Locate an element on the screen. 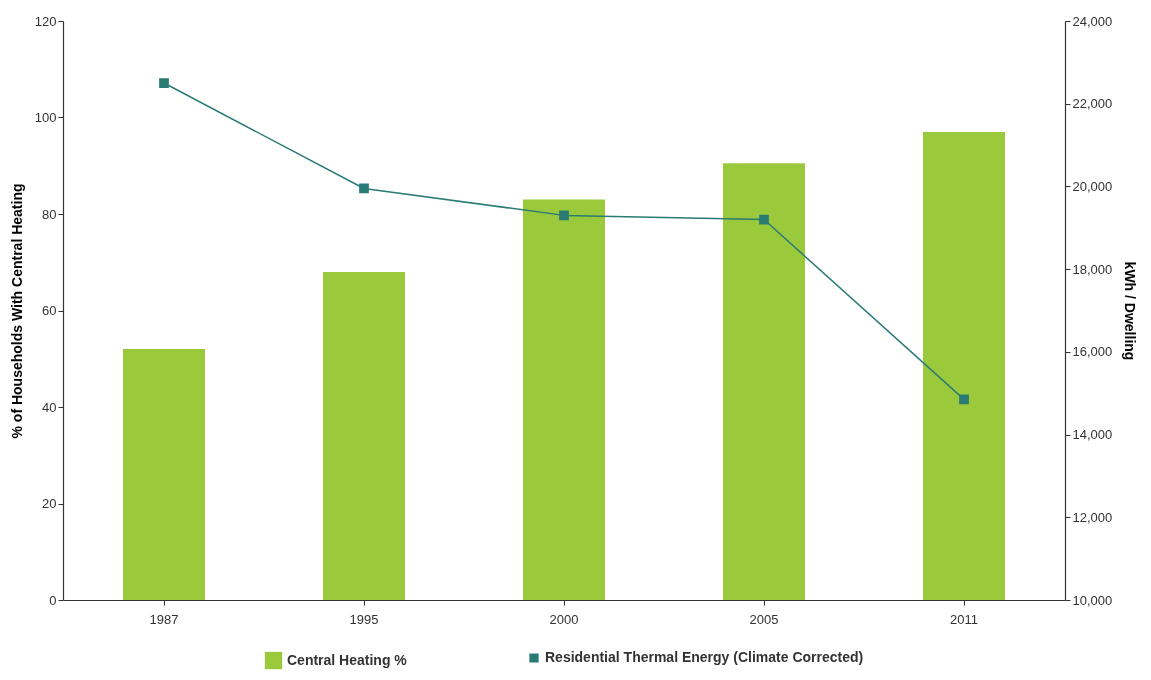  x-tick-label: 2011 is located at coordinates (964, 619).